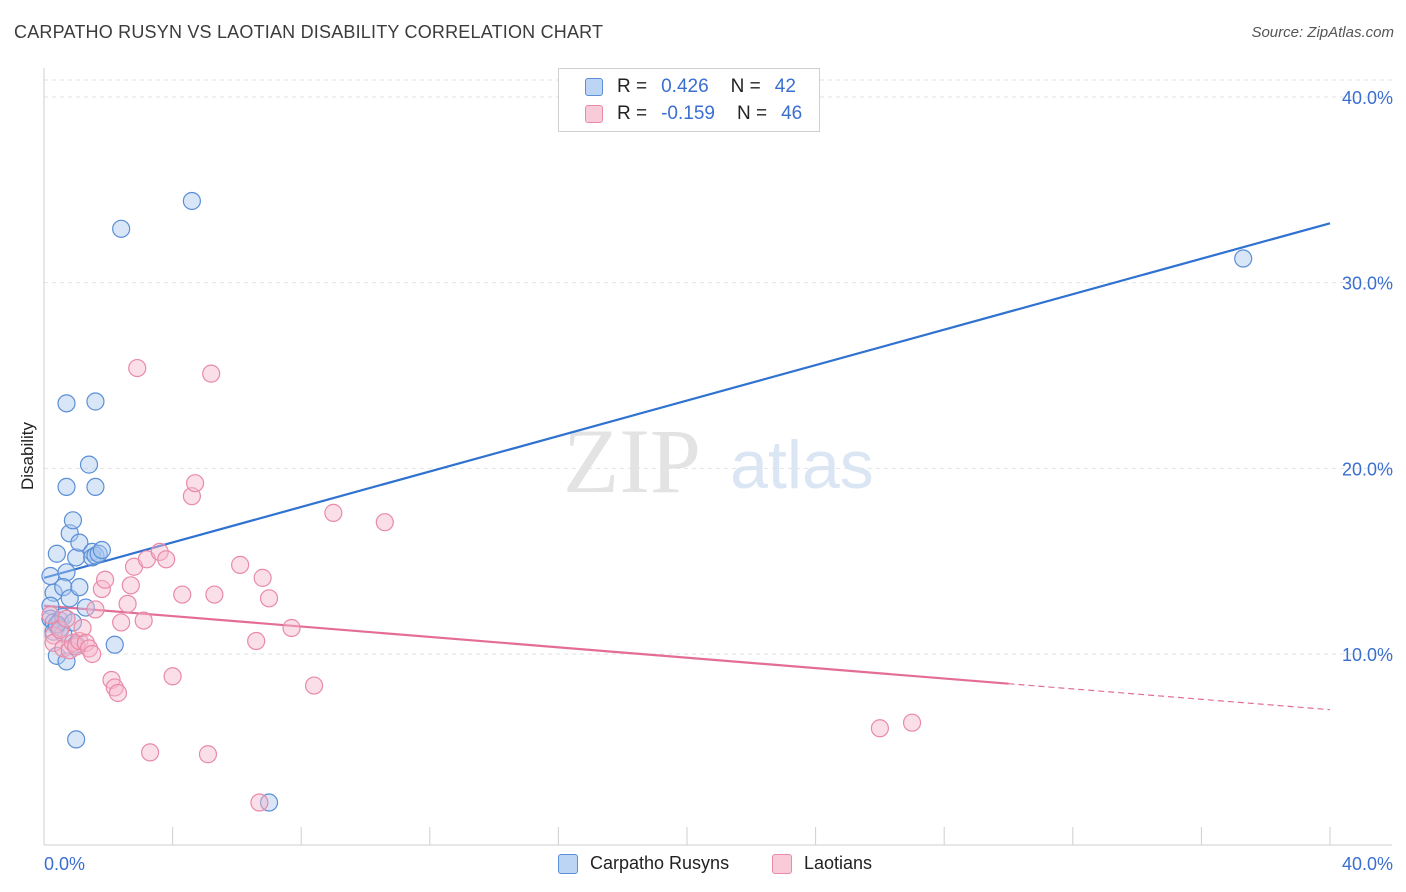 This screenshot has height=892, width=1406. What do you see at coordinates (685, 86) in the screenshot?
I see `r-value: 0.426` at bounding box center [685, 86].